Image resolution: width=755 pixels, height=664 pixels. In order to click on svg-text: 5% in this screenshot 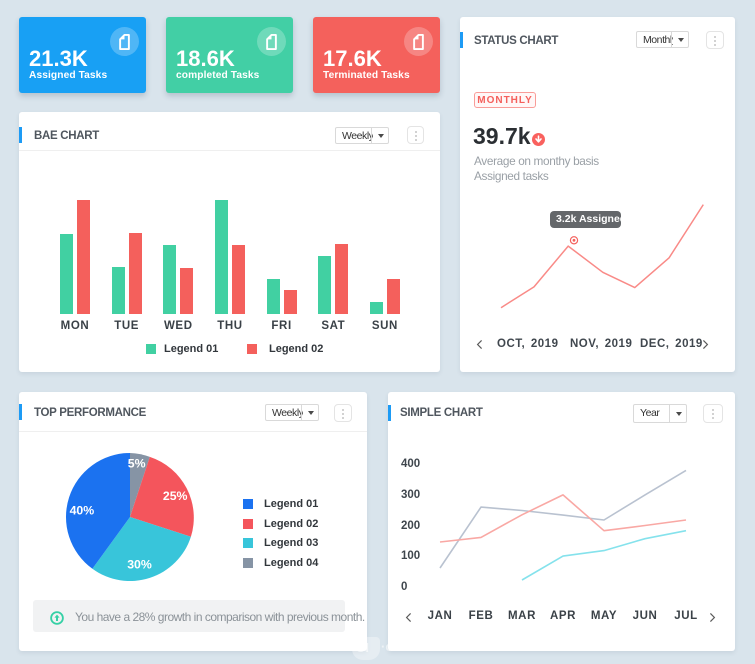, I will do `click(137, 463)`.